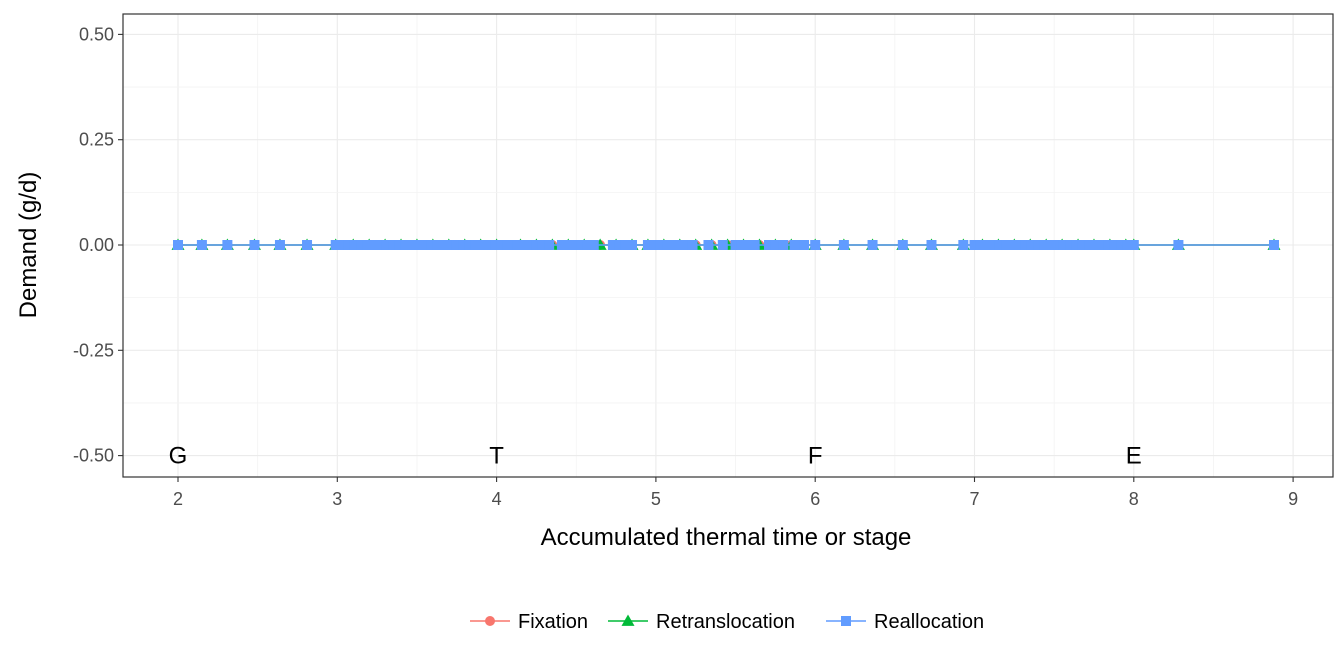 The height and width of the screenshot is (672, 1344). I want to click on x-tick-label: 5, so click(656, 499).